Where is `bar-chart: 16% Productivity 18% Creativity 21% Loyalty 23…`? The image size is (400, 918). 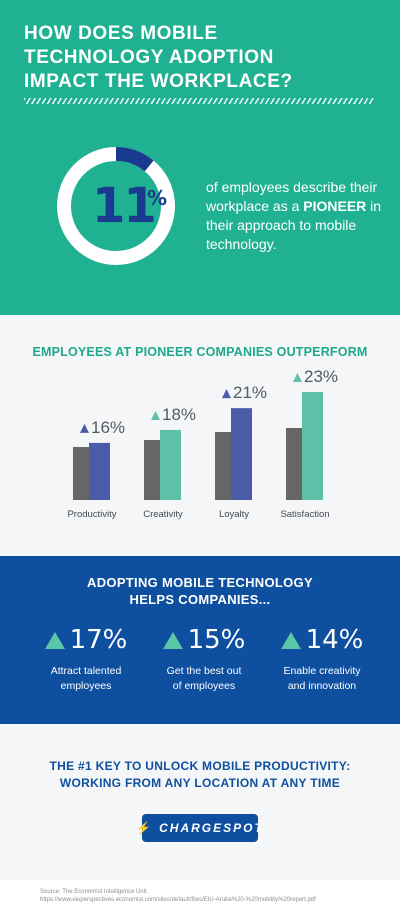
bar-chart: 16% Productivity 18% Creativity 21% Loyalty 23… is located at coordinates (202, 443).